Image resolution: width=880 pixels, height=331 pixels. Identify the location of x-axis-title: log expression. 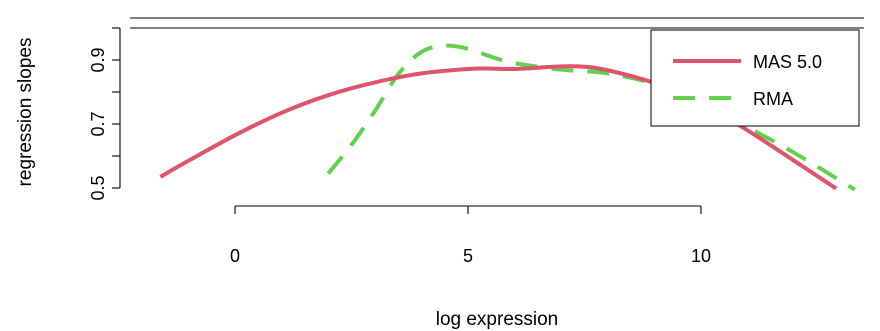
(497, 319).